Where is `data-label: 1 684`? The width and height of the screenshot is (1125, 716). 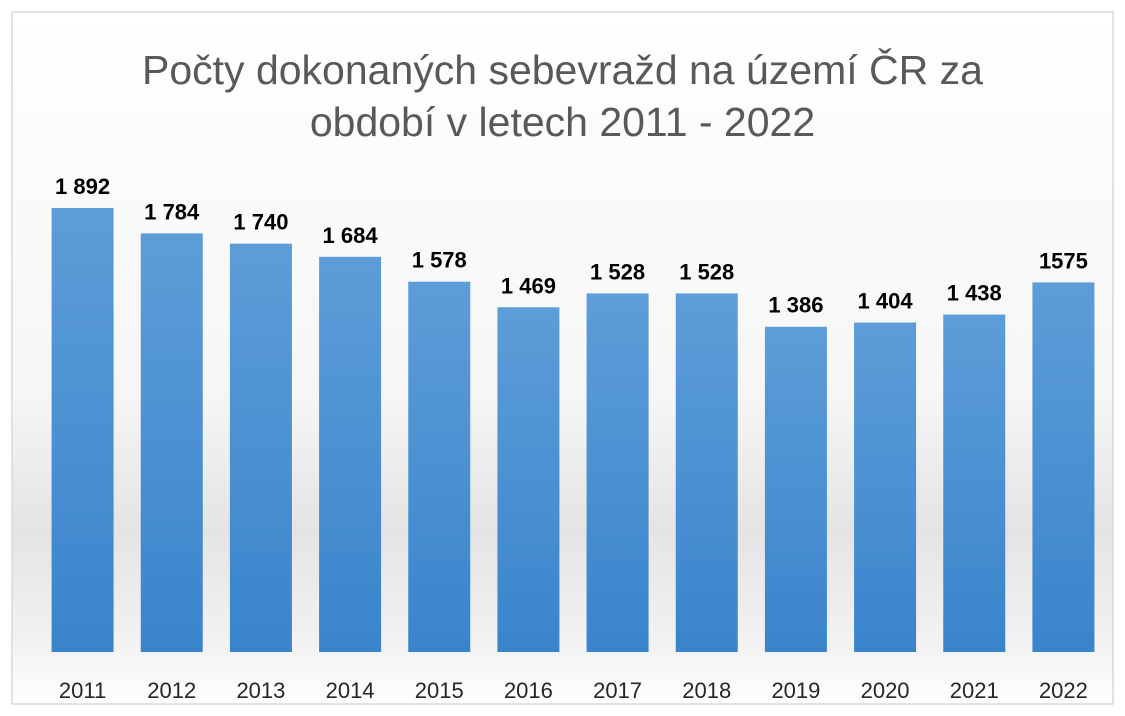
data-label: 1 684 is located at coordinates (351, 235).